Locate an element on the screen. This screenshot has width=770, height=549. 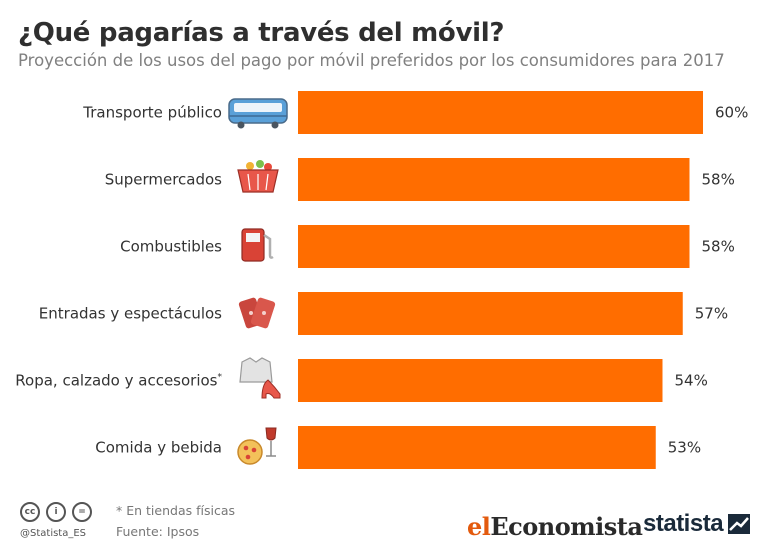
clothing-icon is located at coordinates (260, 378).